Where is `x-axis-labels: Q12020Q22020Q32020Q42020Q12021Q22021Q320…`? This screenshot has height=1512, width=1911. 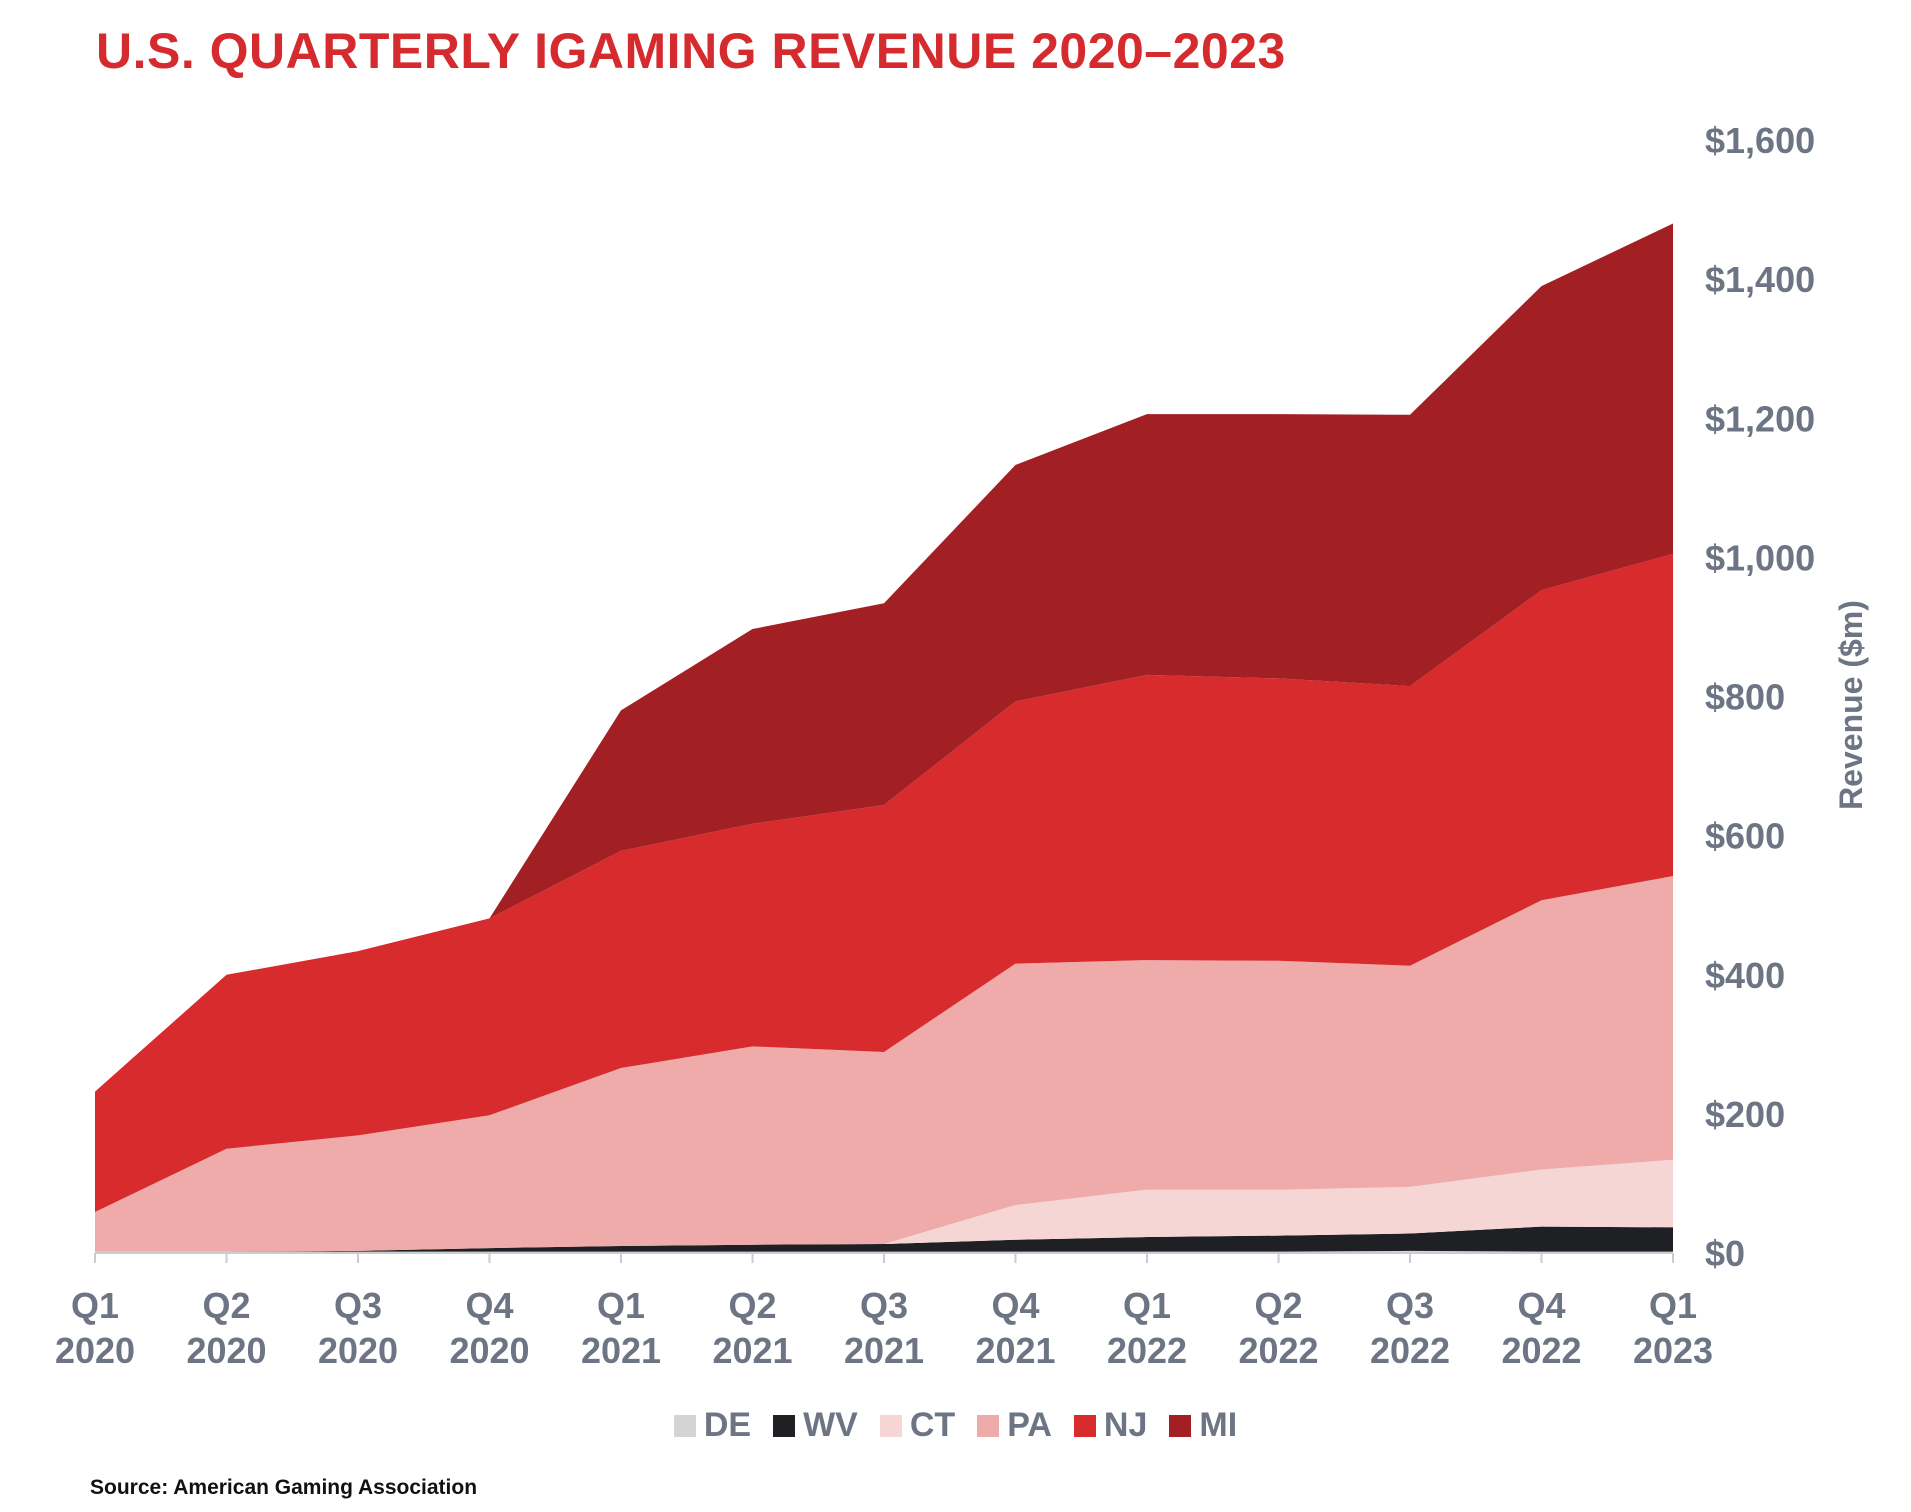 x-axis-labels: Q12020Q22020Q32020Q42020Q12021Q22021Q320… is located at coordinates (884, 1328).